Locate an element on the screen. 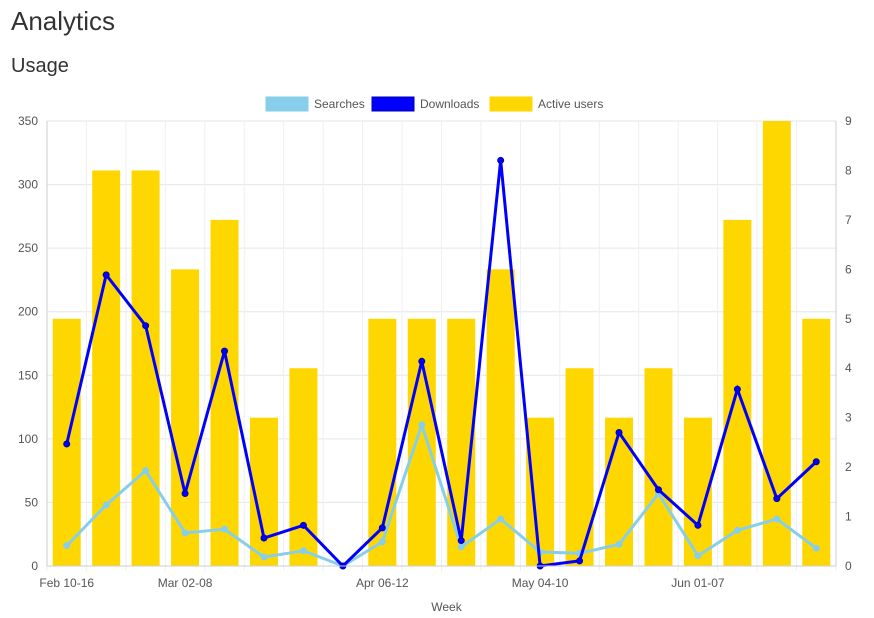 The width and height of the screenshot is (874, 618). section-title: Usage is located at coordinates (40, 66).